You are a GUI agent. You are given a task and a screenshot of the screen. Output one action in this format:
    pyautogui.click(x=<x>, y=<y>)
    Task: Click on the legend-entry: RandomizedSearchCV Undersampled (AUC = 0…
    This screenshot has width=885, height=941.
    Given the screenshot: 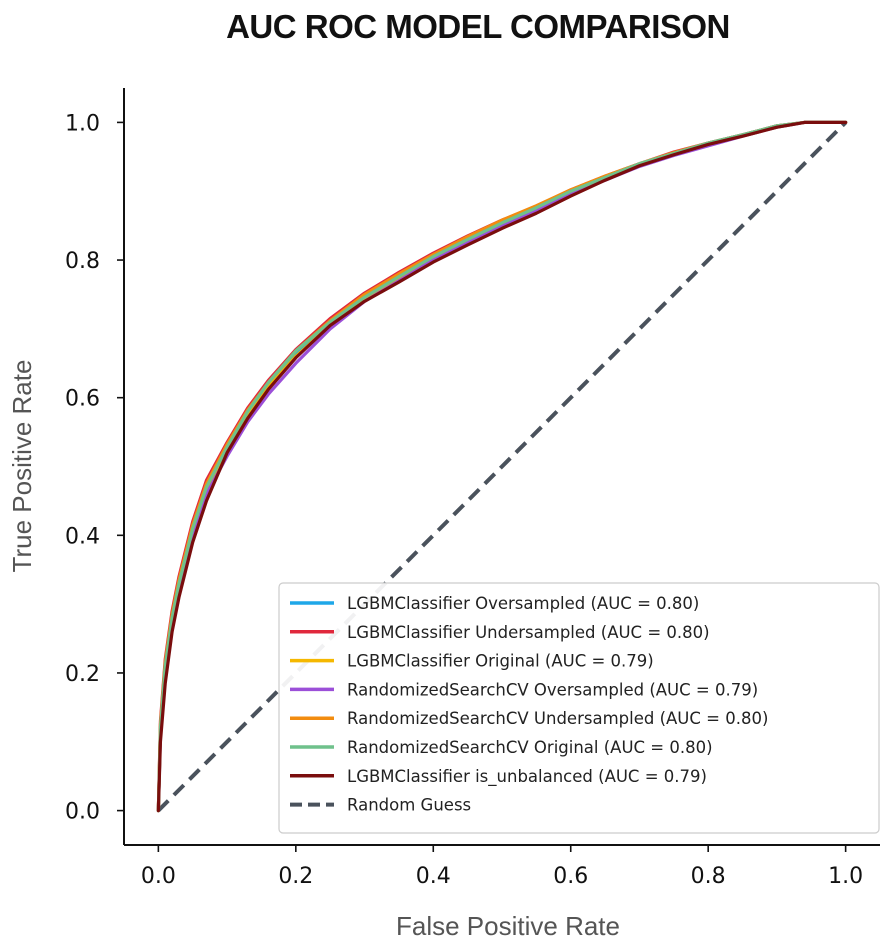 What is the action you would take?
    pyautogui.click(x=557, y=718)
    